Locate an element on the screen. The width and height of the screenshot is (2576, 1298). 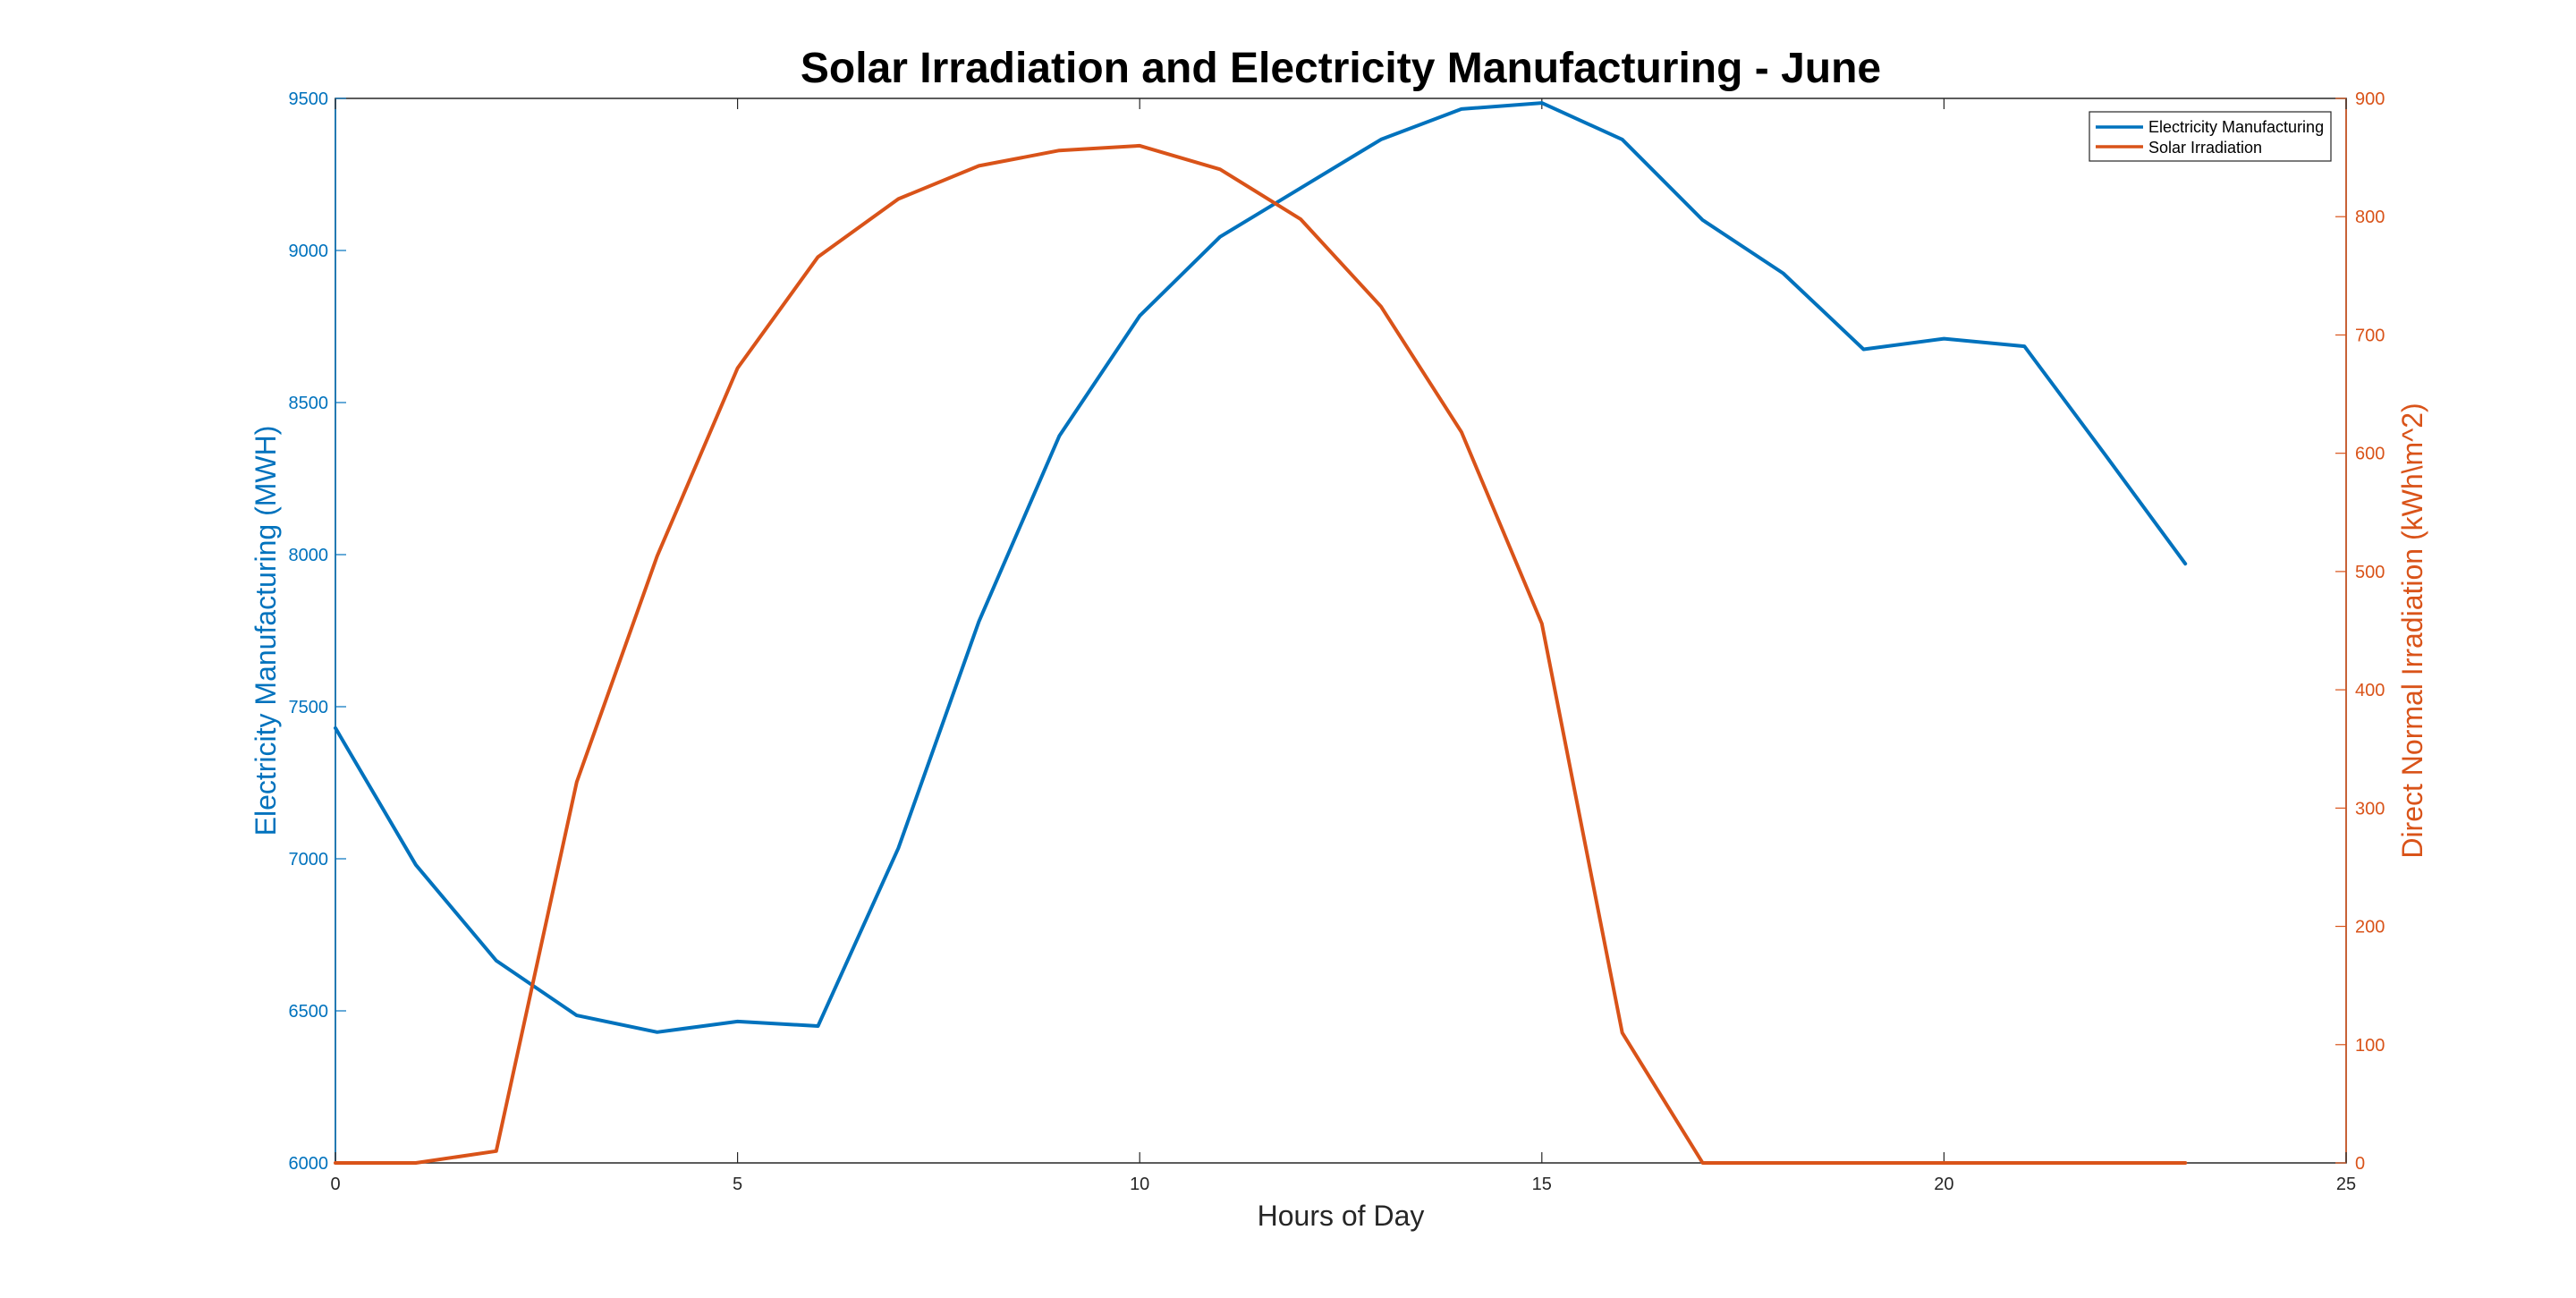
right-y-tick-label-800: 800 is located at coordinates (2370, 217).